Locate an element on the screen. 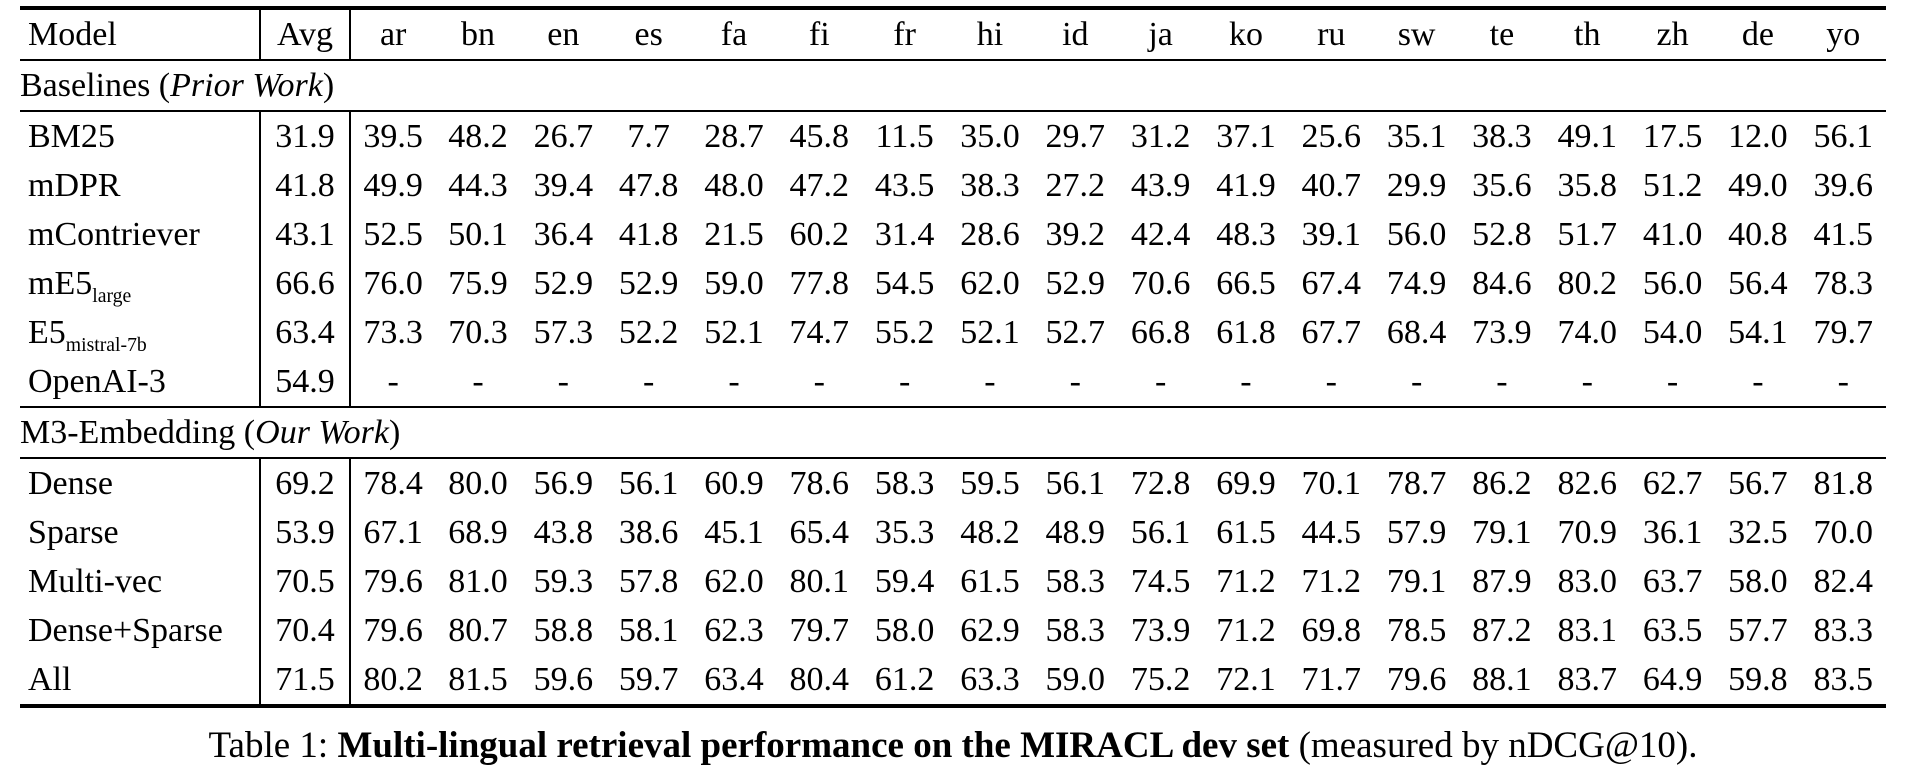 The width and height of the screenshot is (1906, 766). metric-cell-en: - is located at coordinates (563, 381).